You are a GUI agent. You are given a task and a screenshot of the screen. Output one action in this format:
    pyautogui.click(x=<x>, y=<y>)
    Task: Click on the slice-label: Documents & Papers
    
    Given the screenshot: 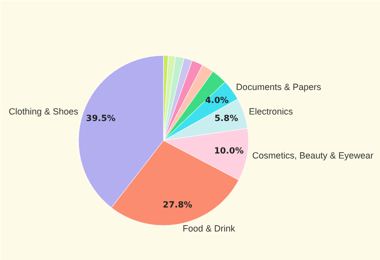 What is the action you would take?
    pyautogui.click(x=279, y=87)
    